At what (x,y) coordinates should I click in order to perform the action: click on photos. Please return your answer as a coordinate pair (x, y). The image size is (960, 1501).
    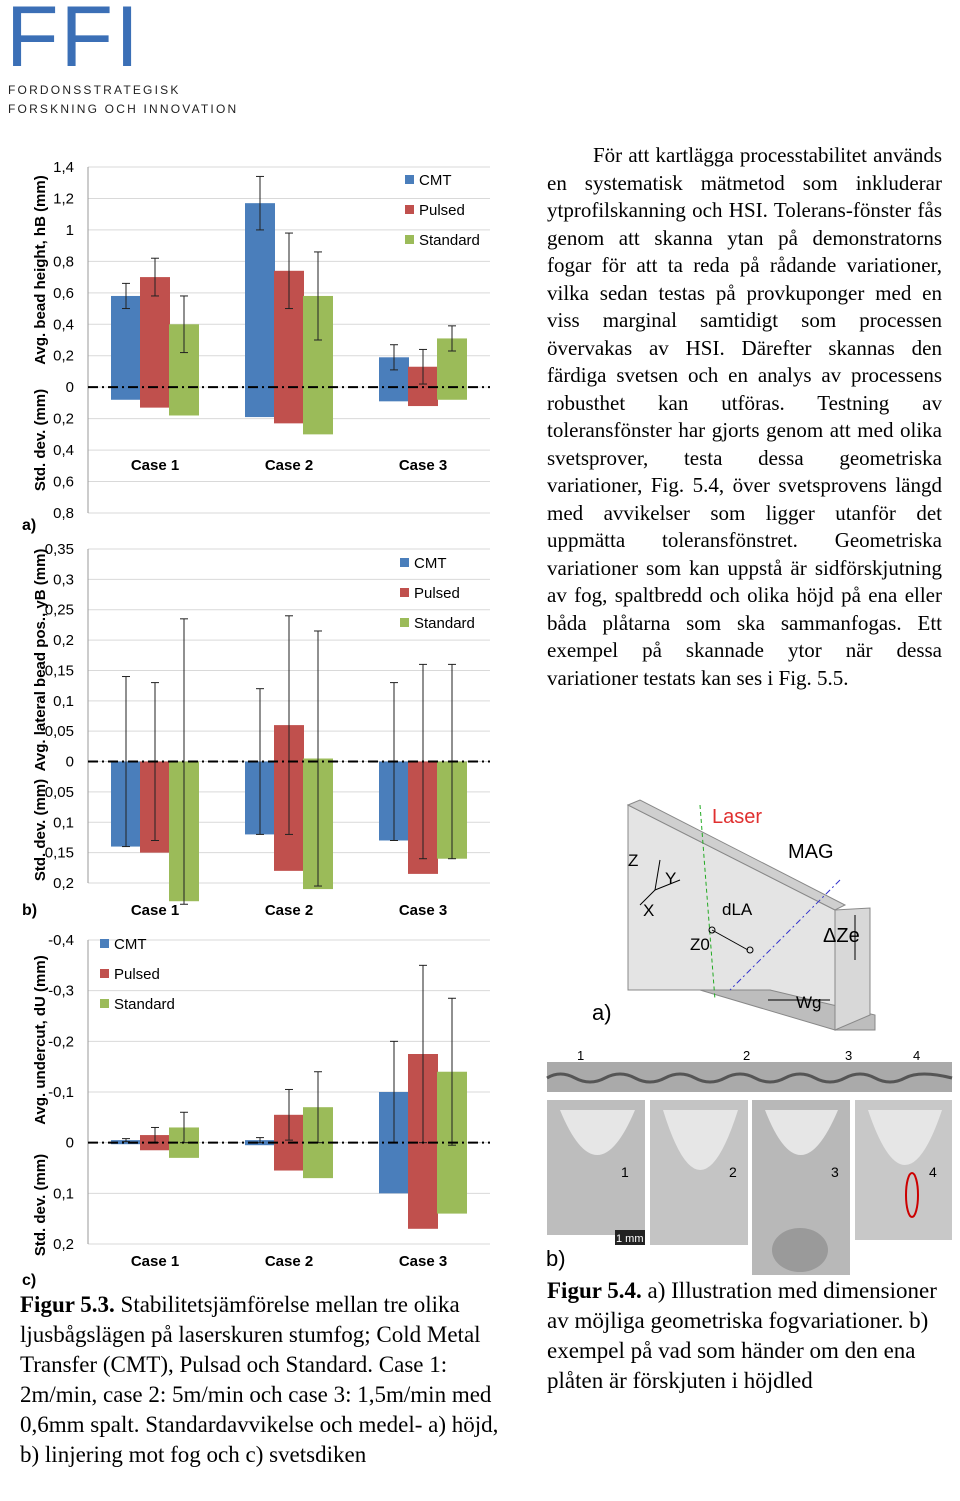
    Looking at the image, I should click on (749, 1168).